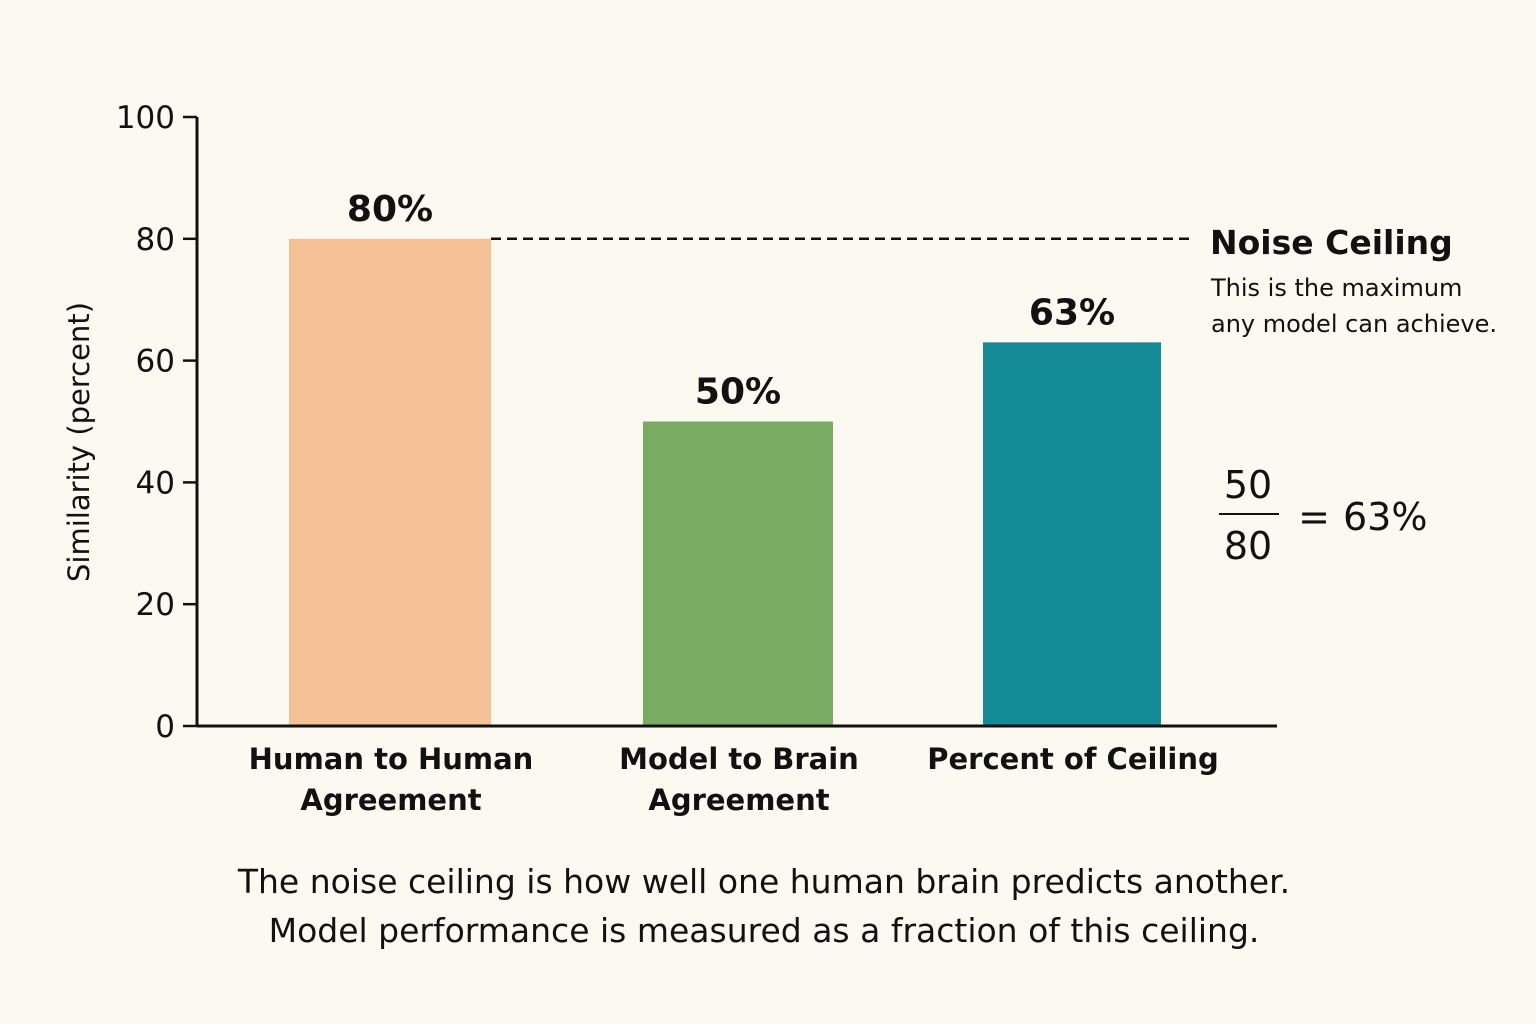 Image resolution: width=1536 pixels, height=1024 pixels. I want to click on bar-value-label: 50%, so click(738, 392).